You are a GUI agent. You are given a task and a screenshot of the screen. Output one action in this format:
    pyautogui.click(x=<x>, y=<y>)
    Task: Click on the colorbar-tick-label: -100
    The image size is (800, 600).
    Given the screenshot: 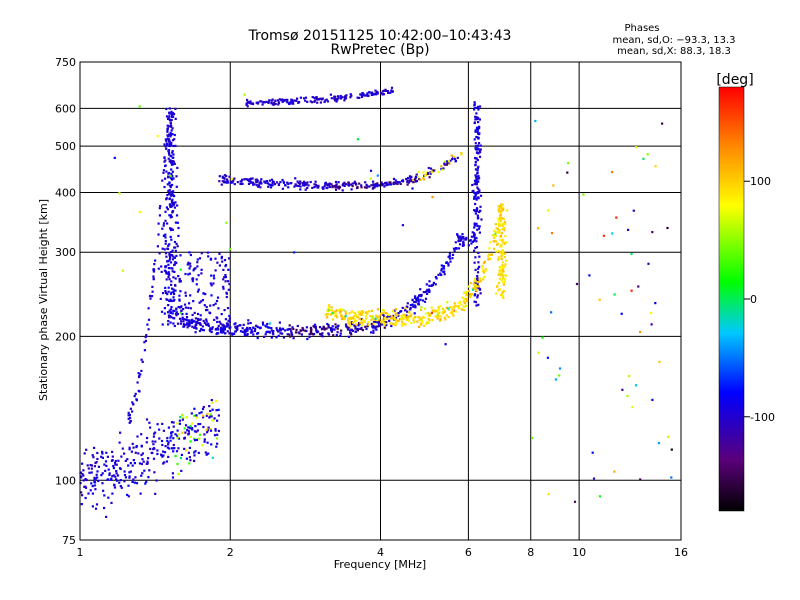 What is the action you would take?
    pyautogui.click(x=762, y=417)
    